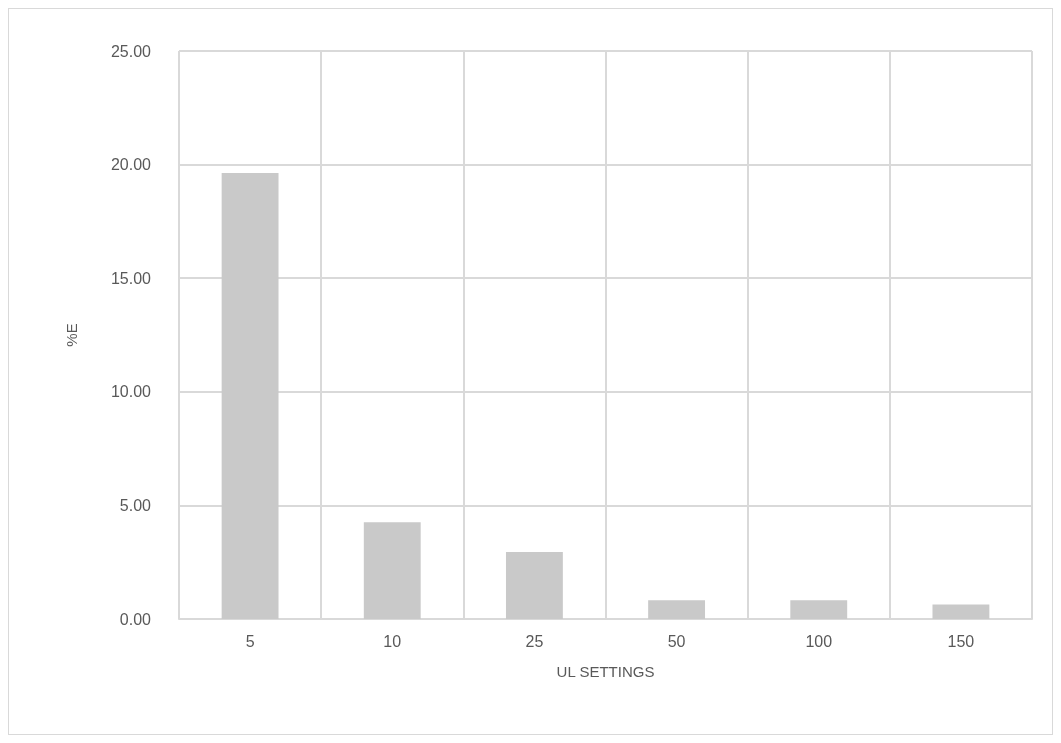  I want to click on x-axis-title: UL SETTINGS, so click(605, 671).